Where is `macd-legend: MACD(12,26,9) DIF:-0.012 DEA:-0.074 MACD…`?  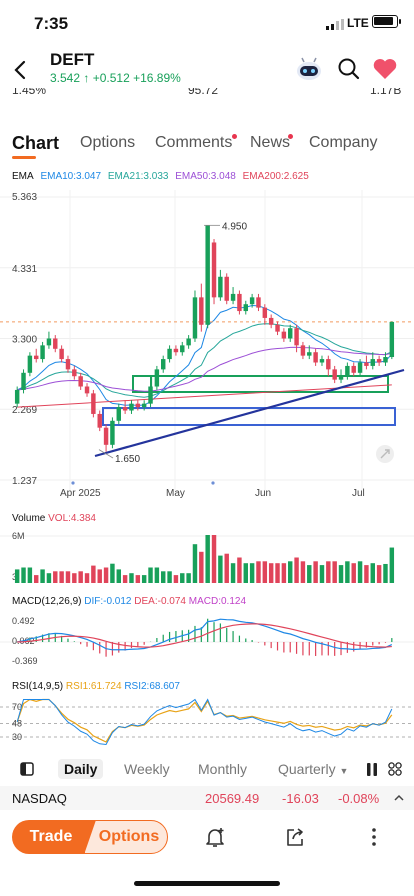 macd-legend: MACD(12,26,9) DIF:-0.012 DEA:-0.074 MACD… is located at coordinates (129, 601).